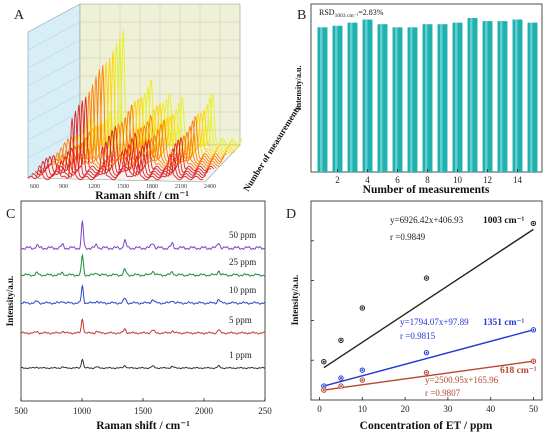 The height and width of the screenshot is (435, 550). Describe the element at coordinates (181, 187) in the screenshot. I see `panel-a-tick-label-2100: 2100` at that location.